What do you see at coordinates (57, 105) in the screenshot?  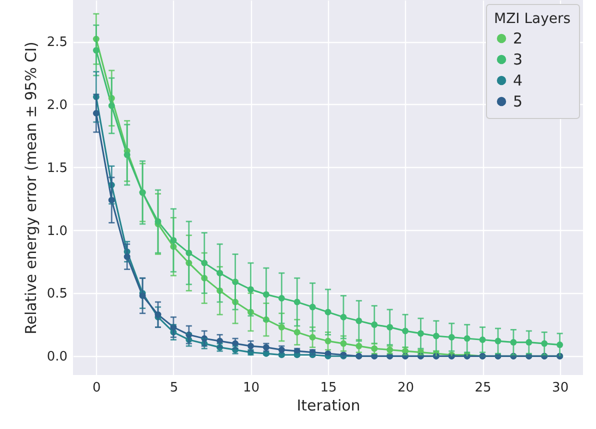 I see `y-tick-label: 2.0` at bounding box center [57, 105].